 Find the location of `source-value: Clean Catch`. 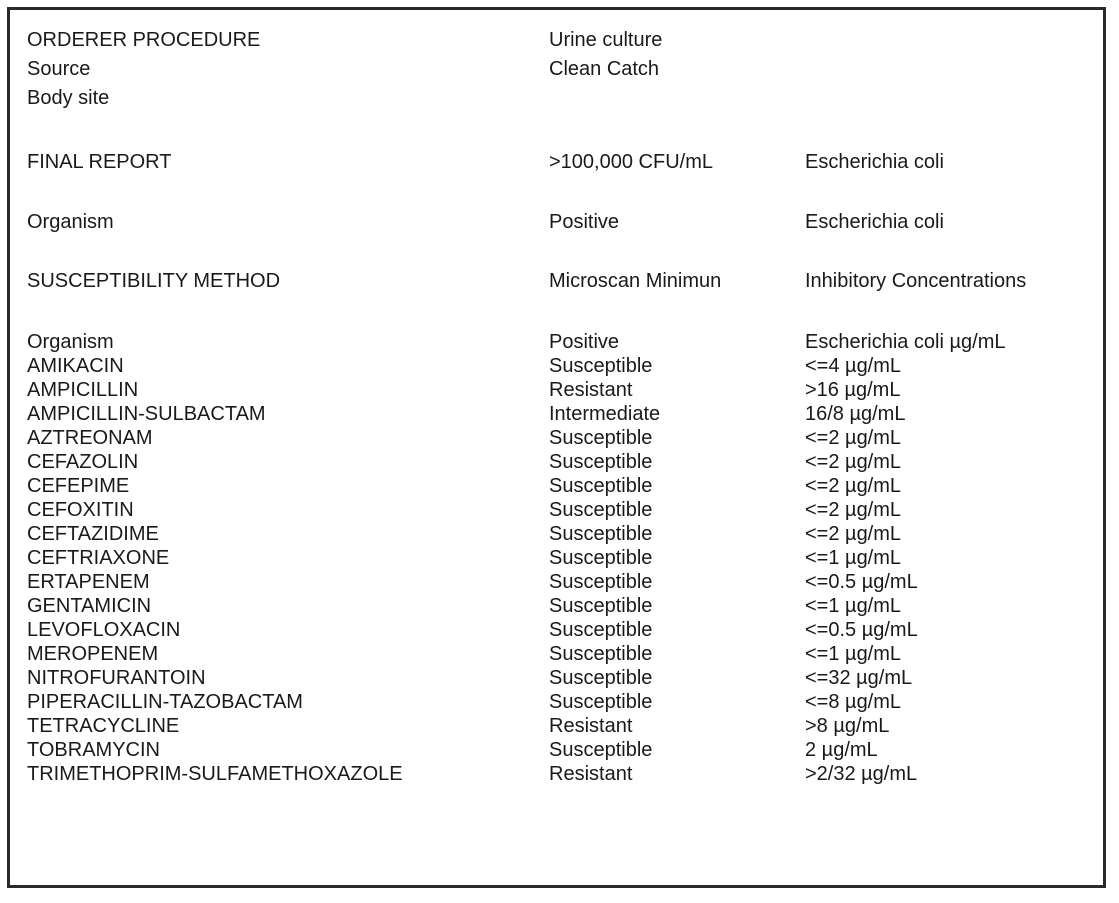

source-value: Clean Catch is located at coordinates (604, 69).